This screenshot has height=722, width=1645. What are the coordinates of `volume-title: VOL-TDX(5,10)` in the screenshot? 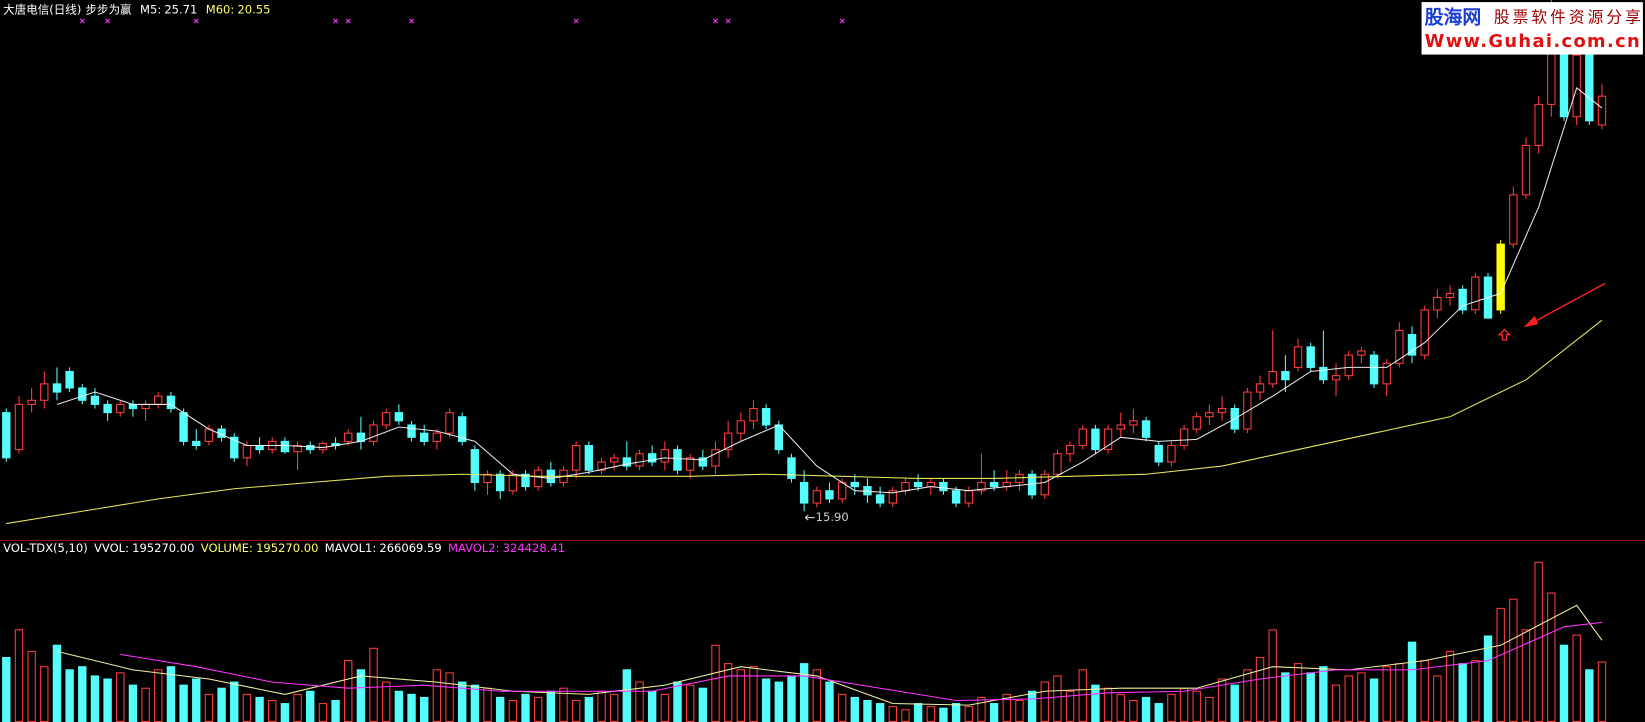 It's located at (45, 547).